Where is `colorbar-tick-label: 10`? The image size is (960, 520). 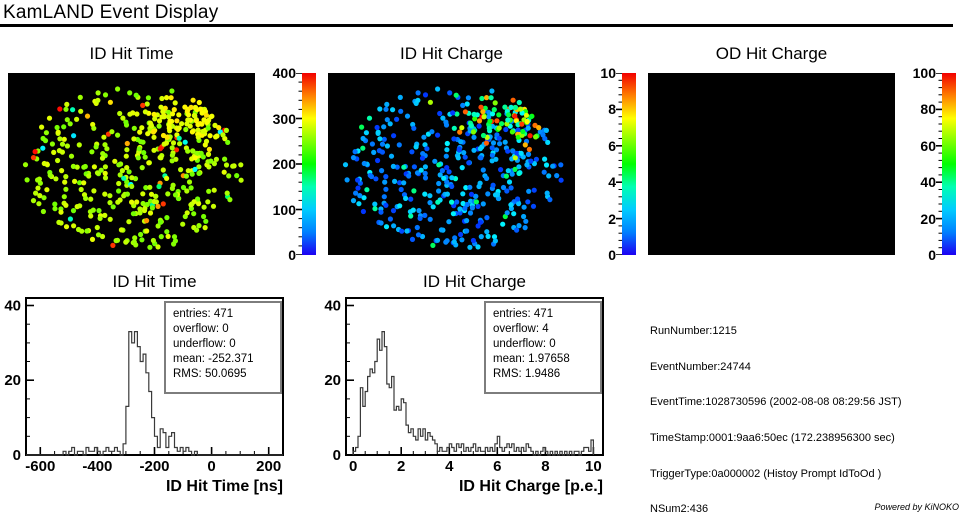
colorbar-tick-label: 10 is located at coordinates (608, 73).